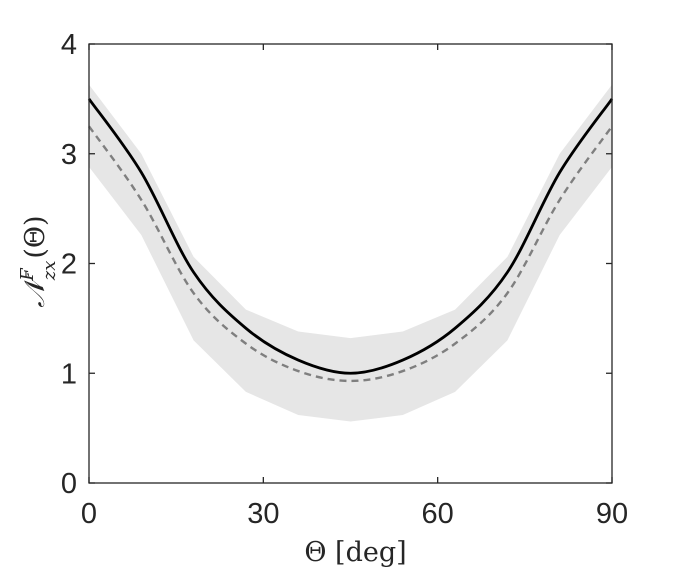 Image resolution: width=678 pixels, height=573 pixels. I want to click on x-tick-label: 30, so click(263, 514).